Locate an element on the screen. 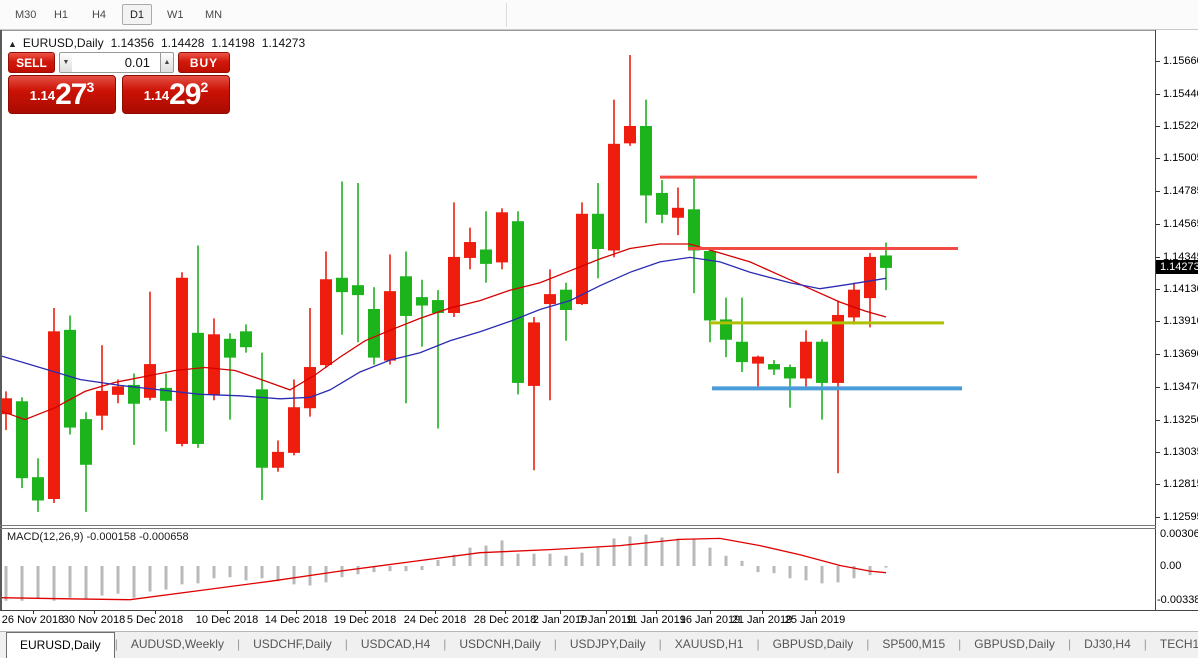 The image size is (1198, 658). volume-decrease-button: ▼ is located at coordinates (66, 62).